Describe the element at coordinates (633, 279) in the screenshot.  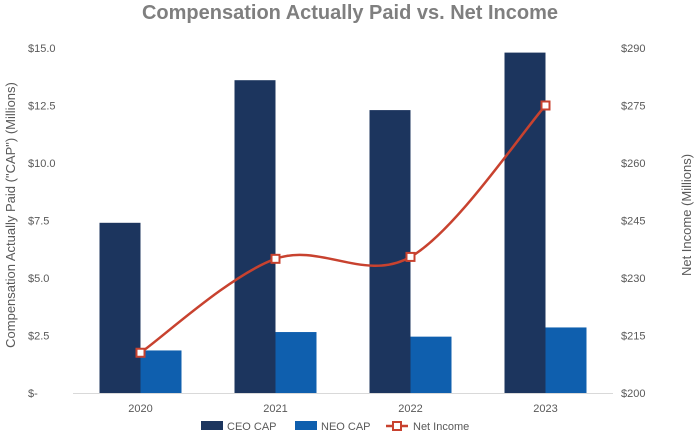
I see `y-tick-label-right: $230` at that location.